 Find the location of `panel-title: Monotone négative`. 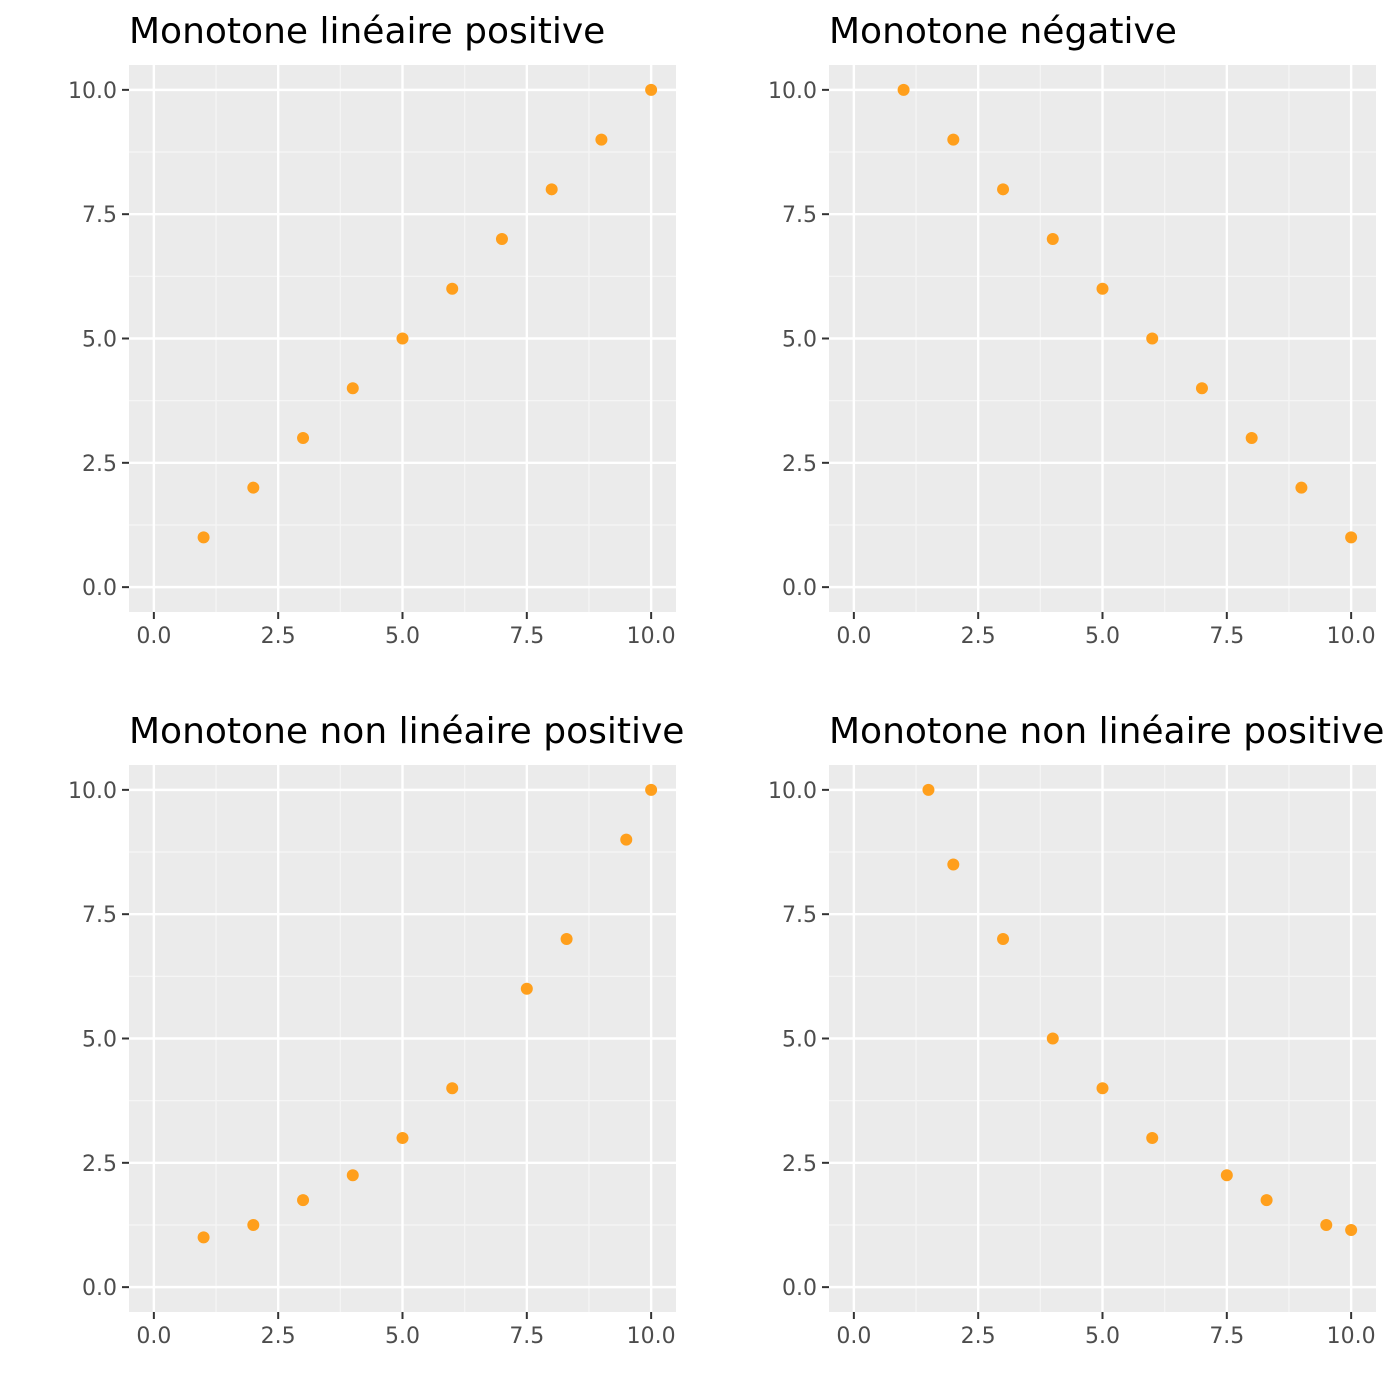

panel-title: Monotone négative is located at coordinates (1003, 31).